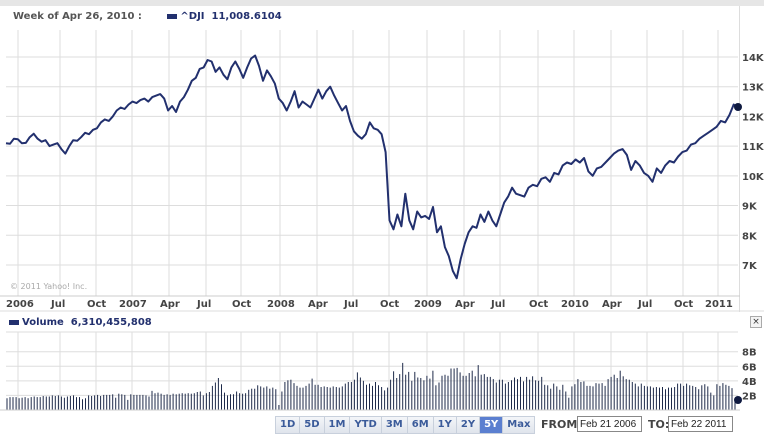 This screenshot has width=764, height=435. Describe the element at coordinates (420, 425) in the screenshot. I see `range-button-6m: 6M` at that location.